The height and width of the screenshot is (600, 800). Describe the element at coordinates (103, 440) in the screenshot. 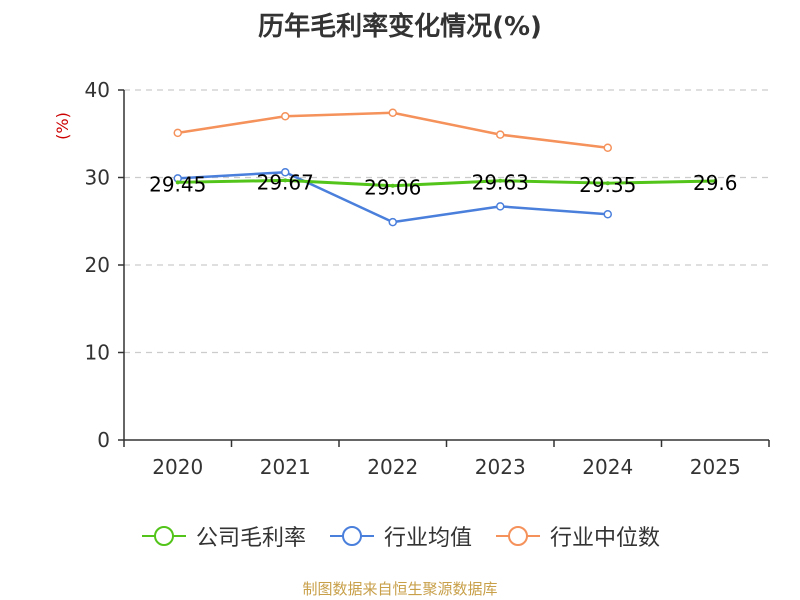

I see `y-tick-label: 0` at that location.